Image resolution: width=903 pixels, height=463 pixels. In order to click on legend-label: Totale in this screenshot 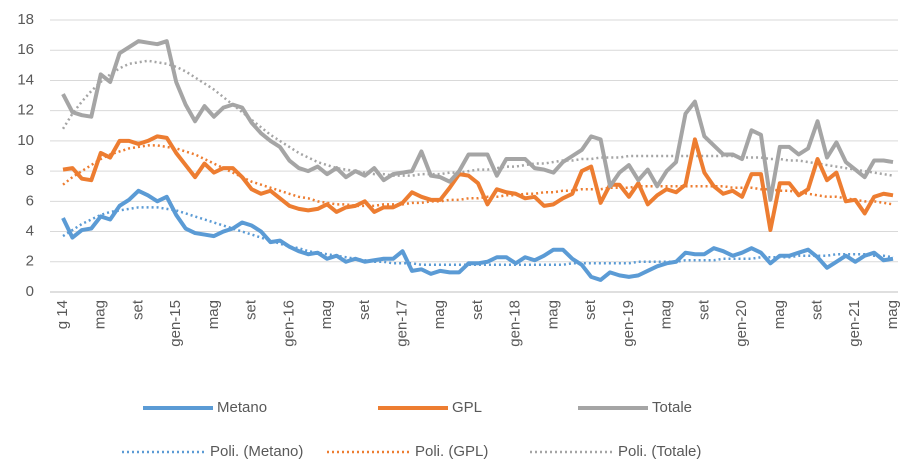, I will do `click(672, 407)`.